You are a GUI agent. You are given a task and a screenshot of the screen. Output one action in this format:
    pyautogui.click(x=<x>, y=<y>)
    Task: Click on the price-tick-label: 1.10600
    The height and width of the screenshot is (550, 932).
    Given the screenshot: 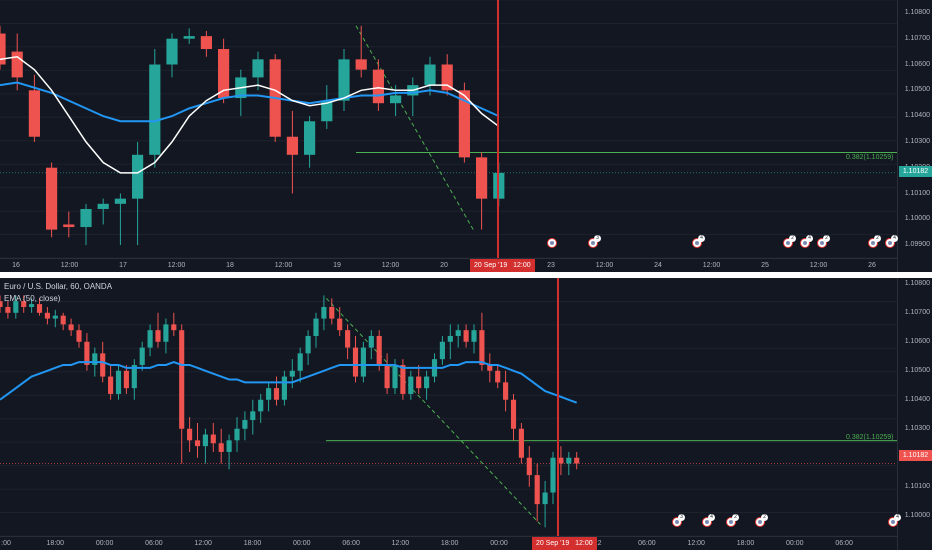 What is the action you would take?
    pyautogui.click(x=917, y=341)
    